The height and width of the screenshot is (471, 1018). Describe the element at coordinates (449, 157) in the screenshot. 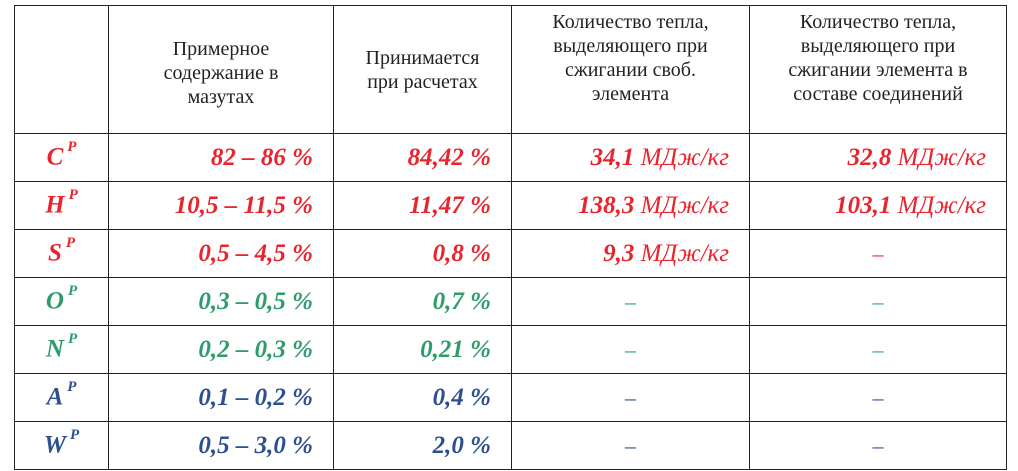

I see `accepted-value: 84,42 %` at that location.